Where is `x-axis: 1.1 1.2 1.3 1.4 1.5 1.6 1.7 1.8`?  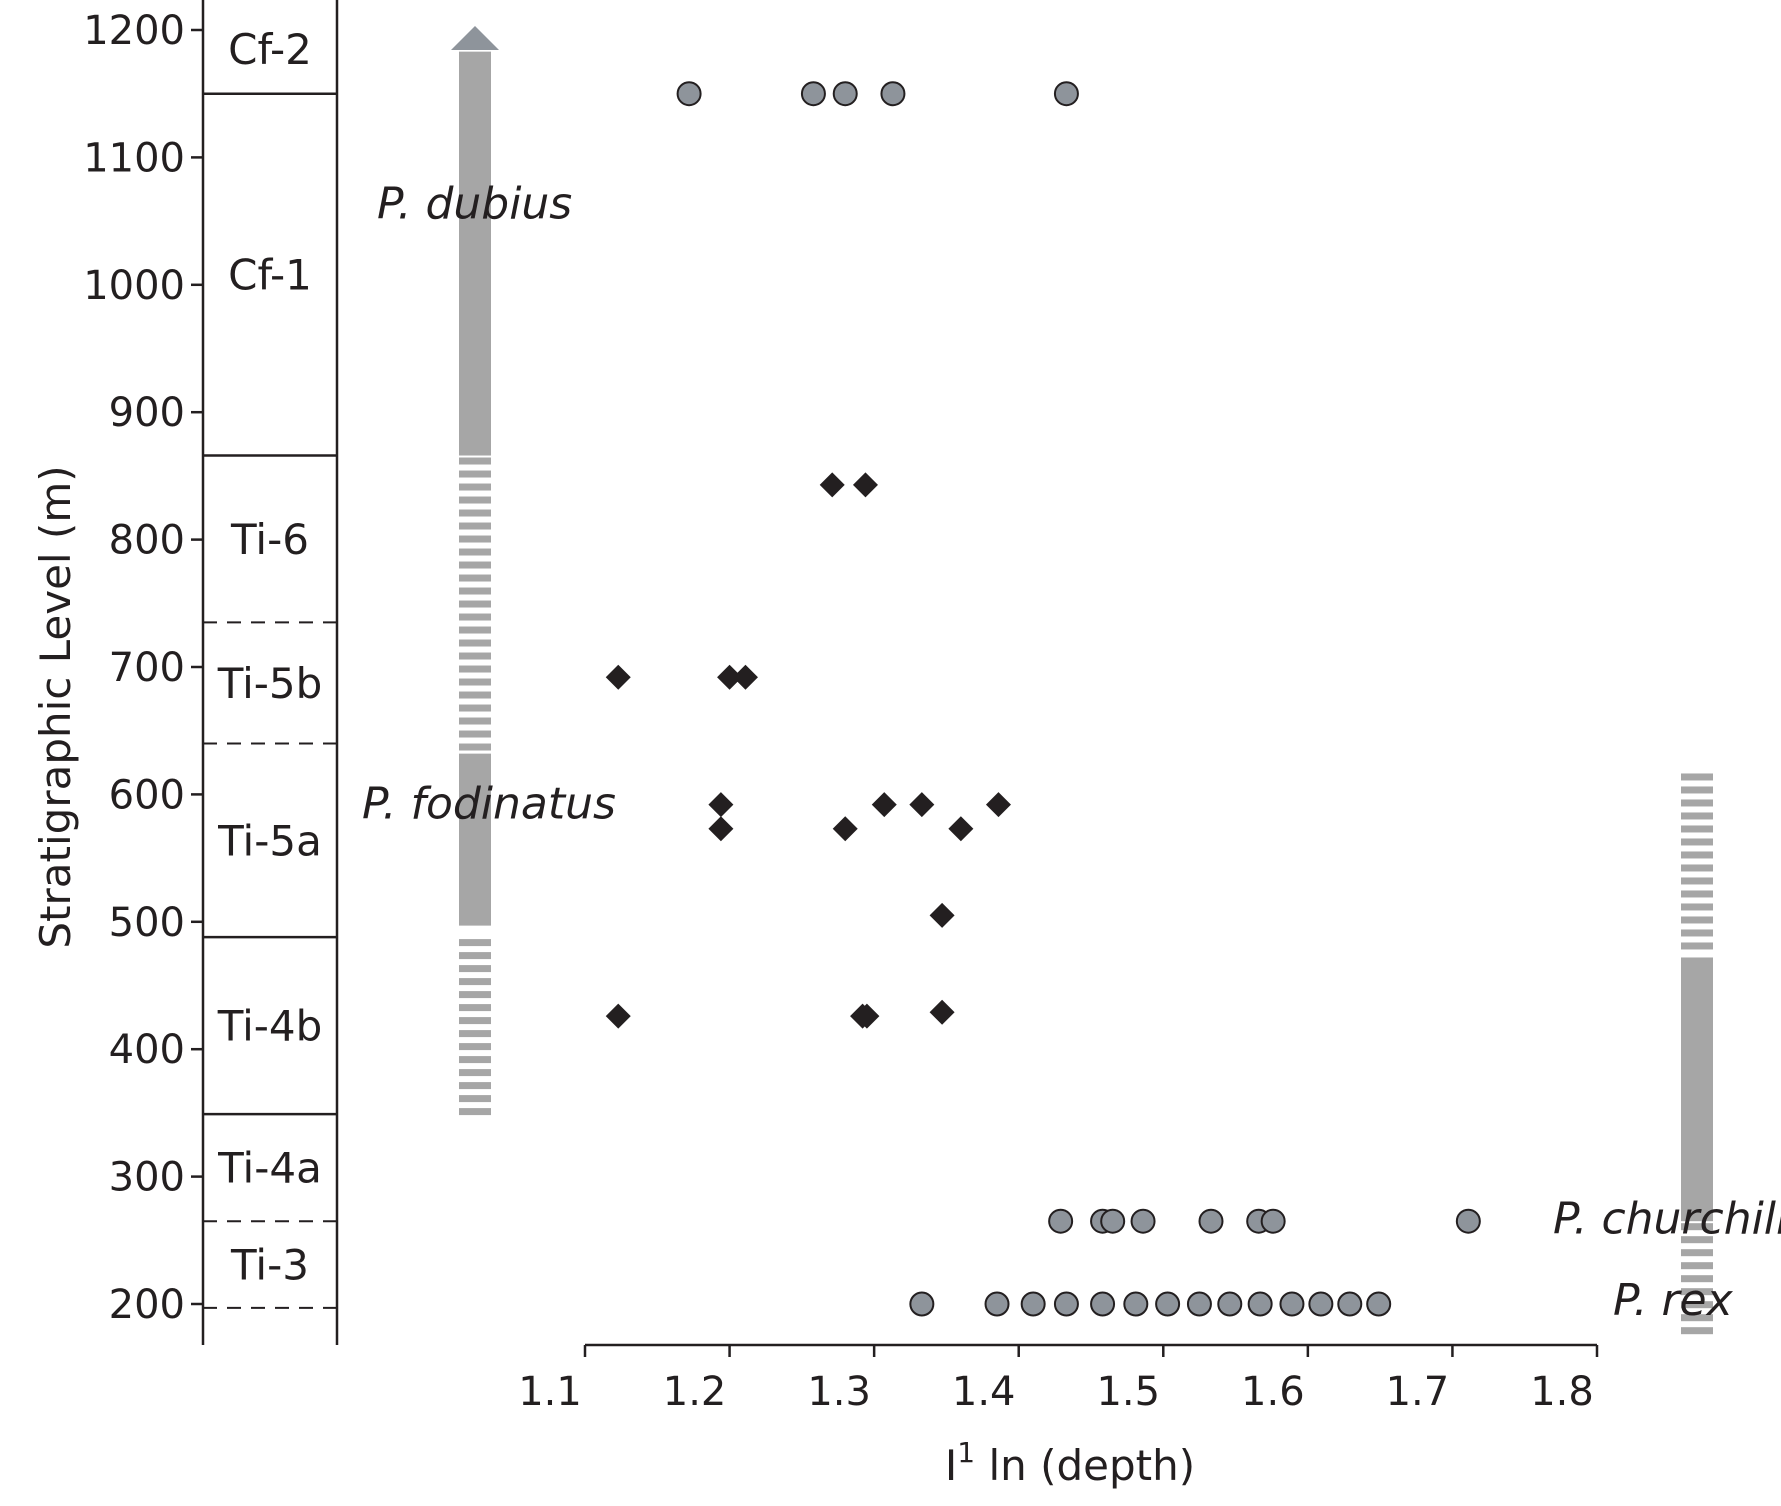
x-axis: 1.1 1.2 1.3 1.4 1.5 1.6 1.7 1.8 is located at coordinates (1058, 1379).